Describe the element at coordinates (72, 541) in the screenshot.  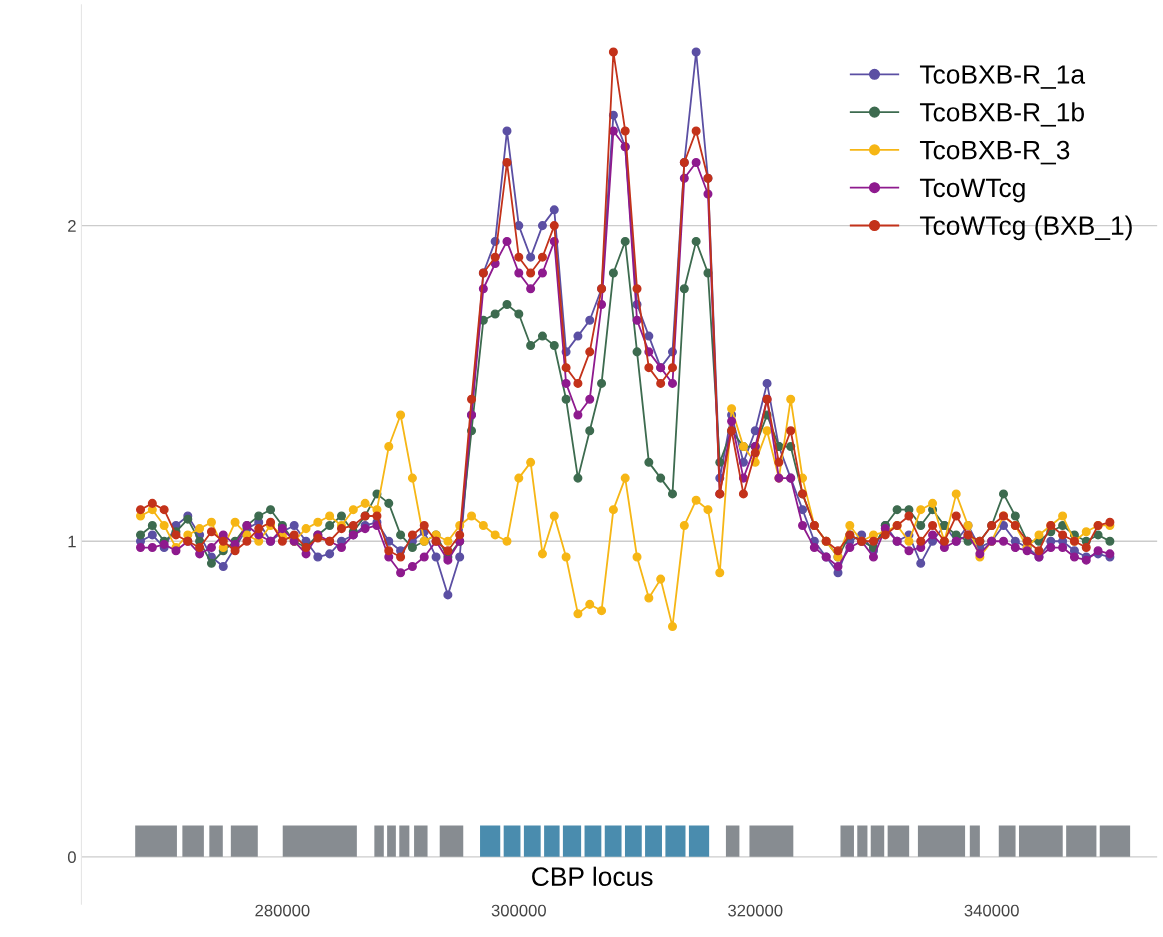
I see `y-tick-label: 1` at that location.